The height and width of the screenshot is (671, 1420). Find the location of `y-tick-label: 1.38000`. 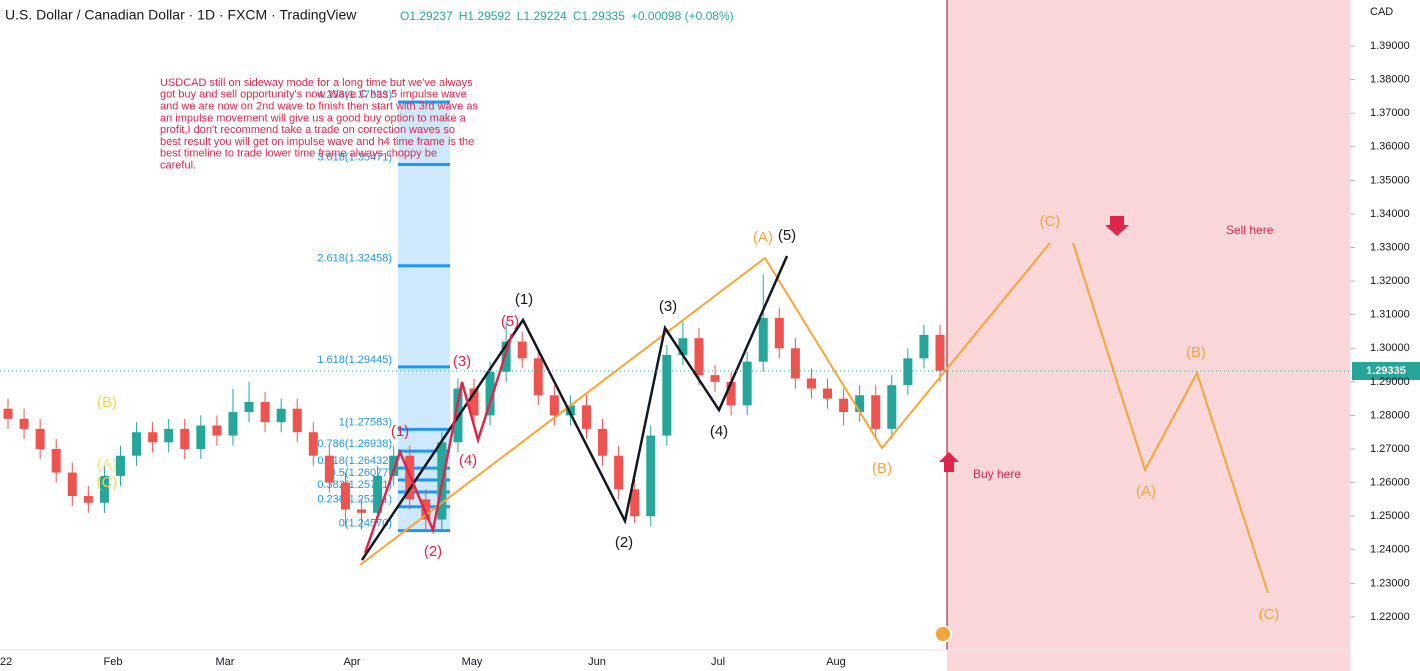

y-tick-label: 1.38000 is located at coordinates (1390, 79).